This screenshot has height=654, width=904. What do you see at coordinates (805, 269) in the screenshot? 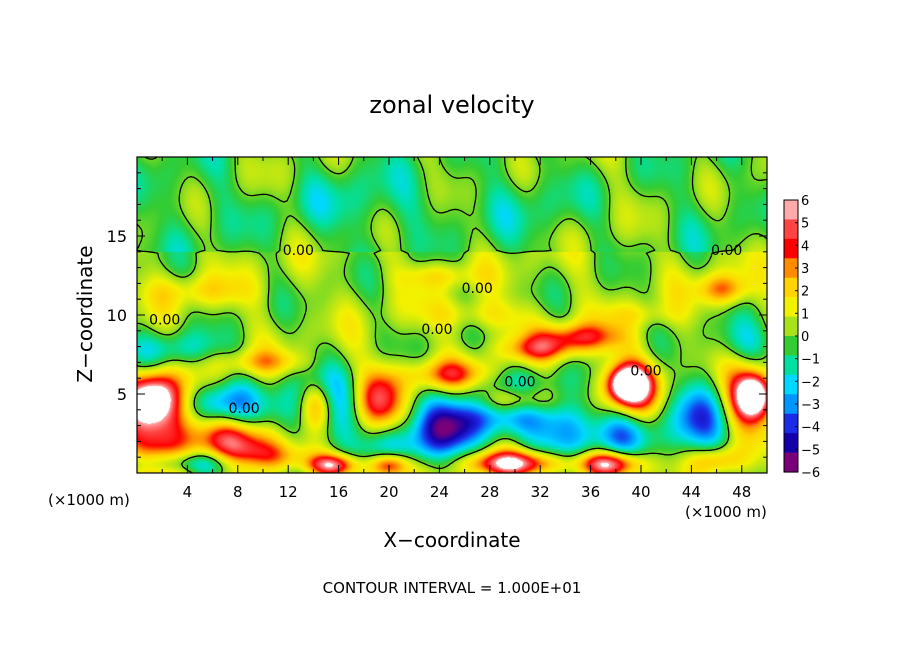
I see `colorbar-label: 3` at bounding box center [805, 269].